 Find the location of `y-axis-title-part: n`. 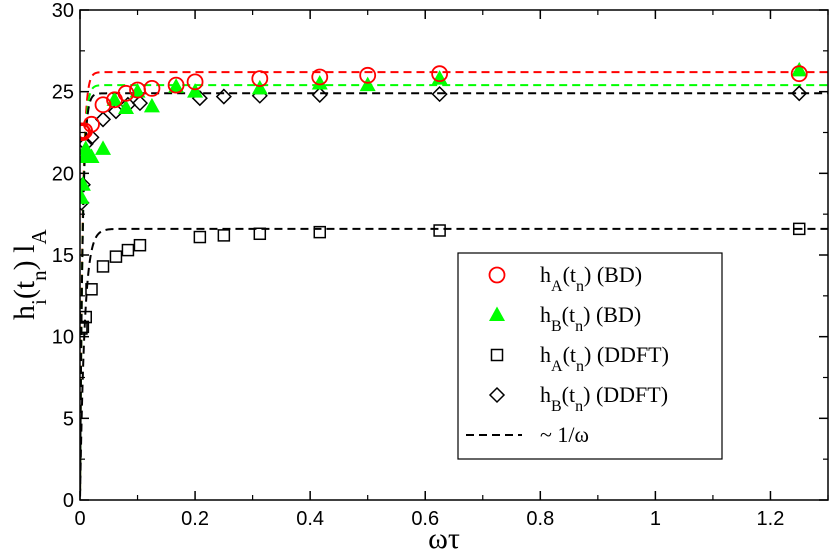

y-axis-title-part: n is located at coordinates (39, 275).